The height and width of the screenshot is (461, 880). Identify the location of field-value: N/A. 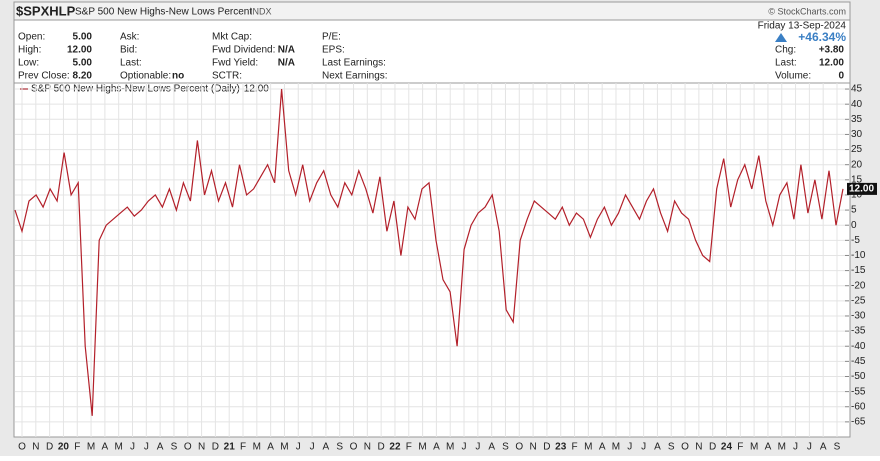
(286, 63).